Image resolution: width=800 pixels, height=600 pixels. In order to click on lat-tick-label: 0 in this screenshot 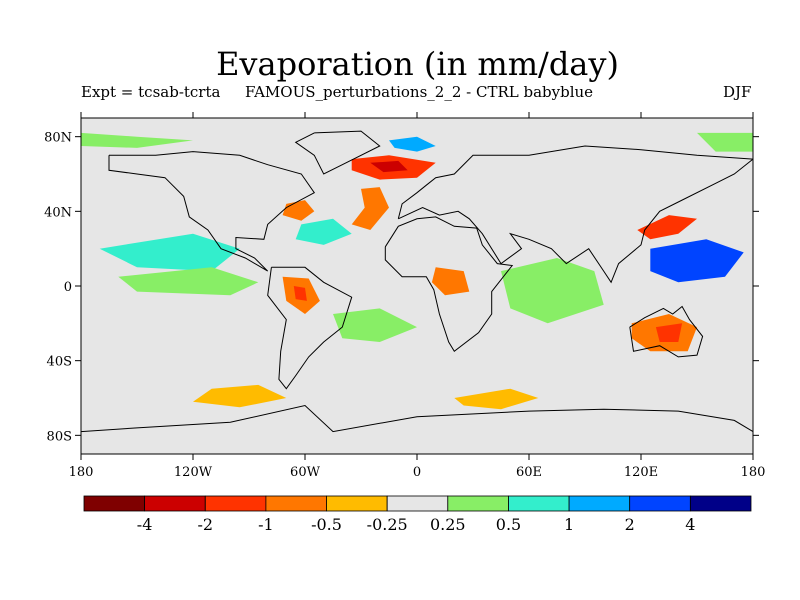, I will do `click(68, 287)`.